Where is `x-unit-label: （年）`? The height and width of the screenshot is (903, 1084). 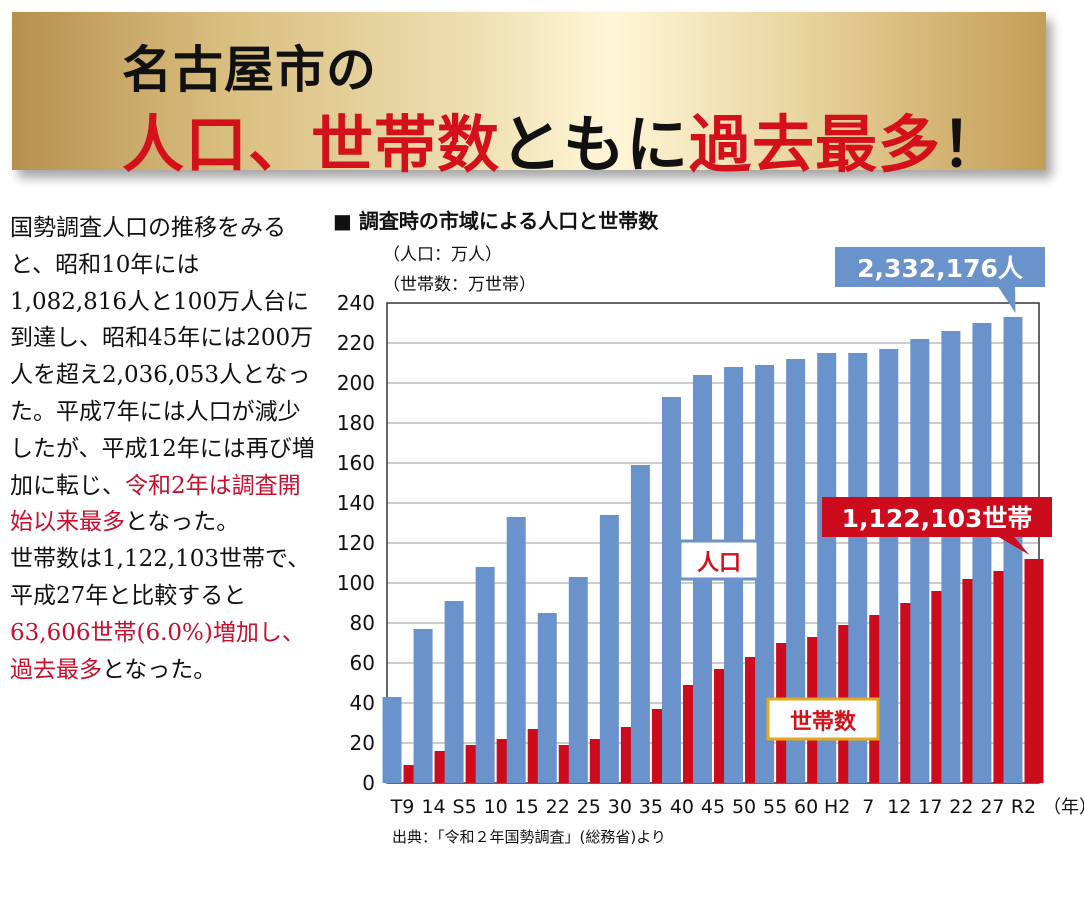 x-unit-label: （年） is located at coordinates (1063, 807).